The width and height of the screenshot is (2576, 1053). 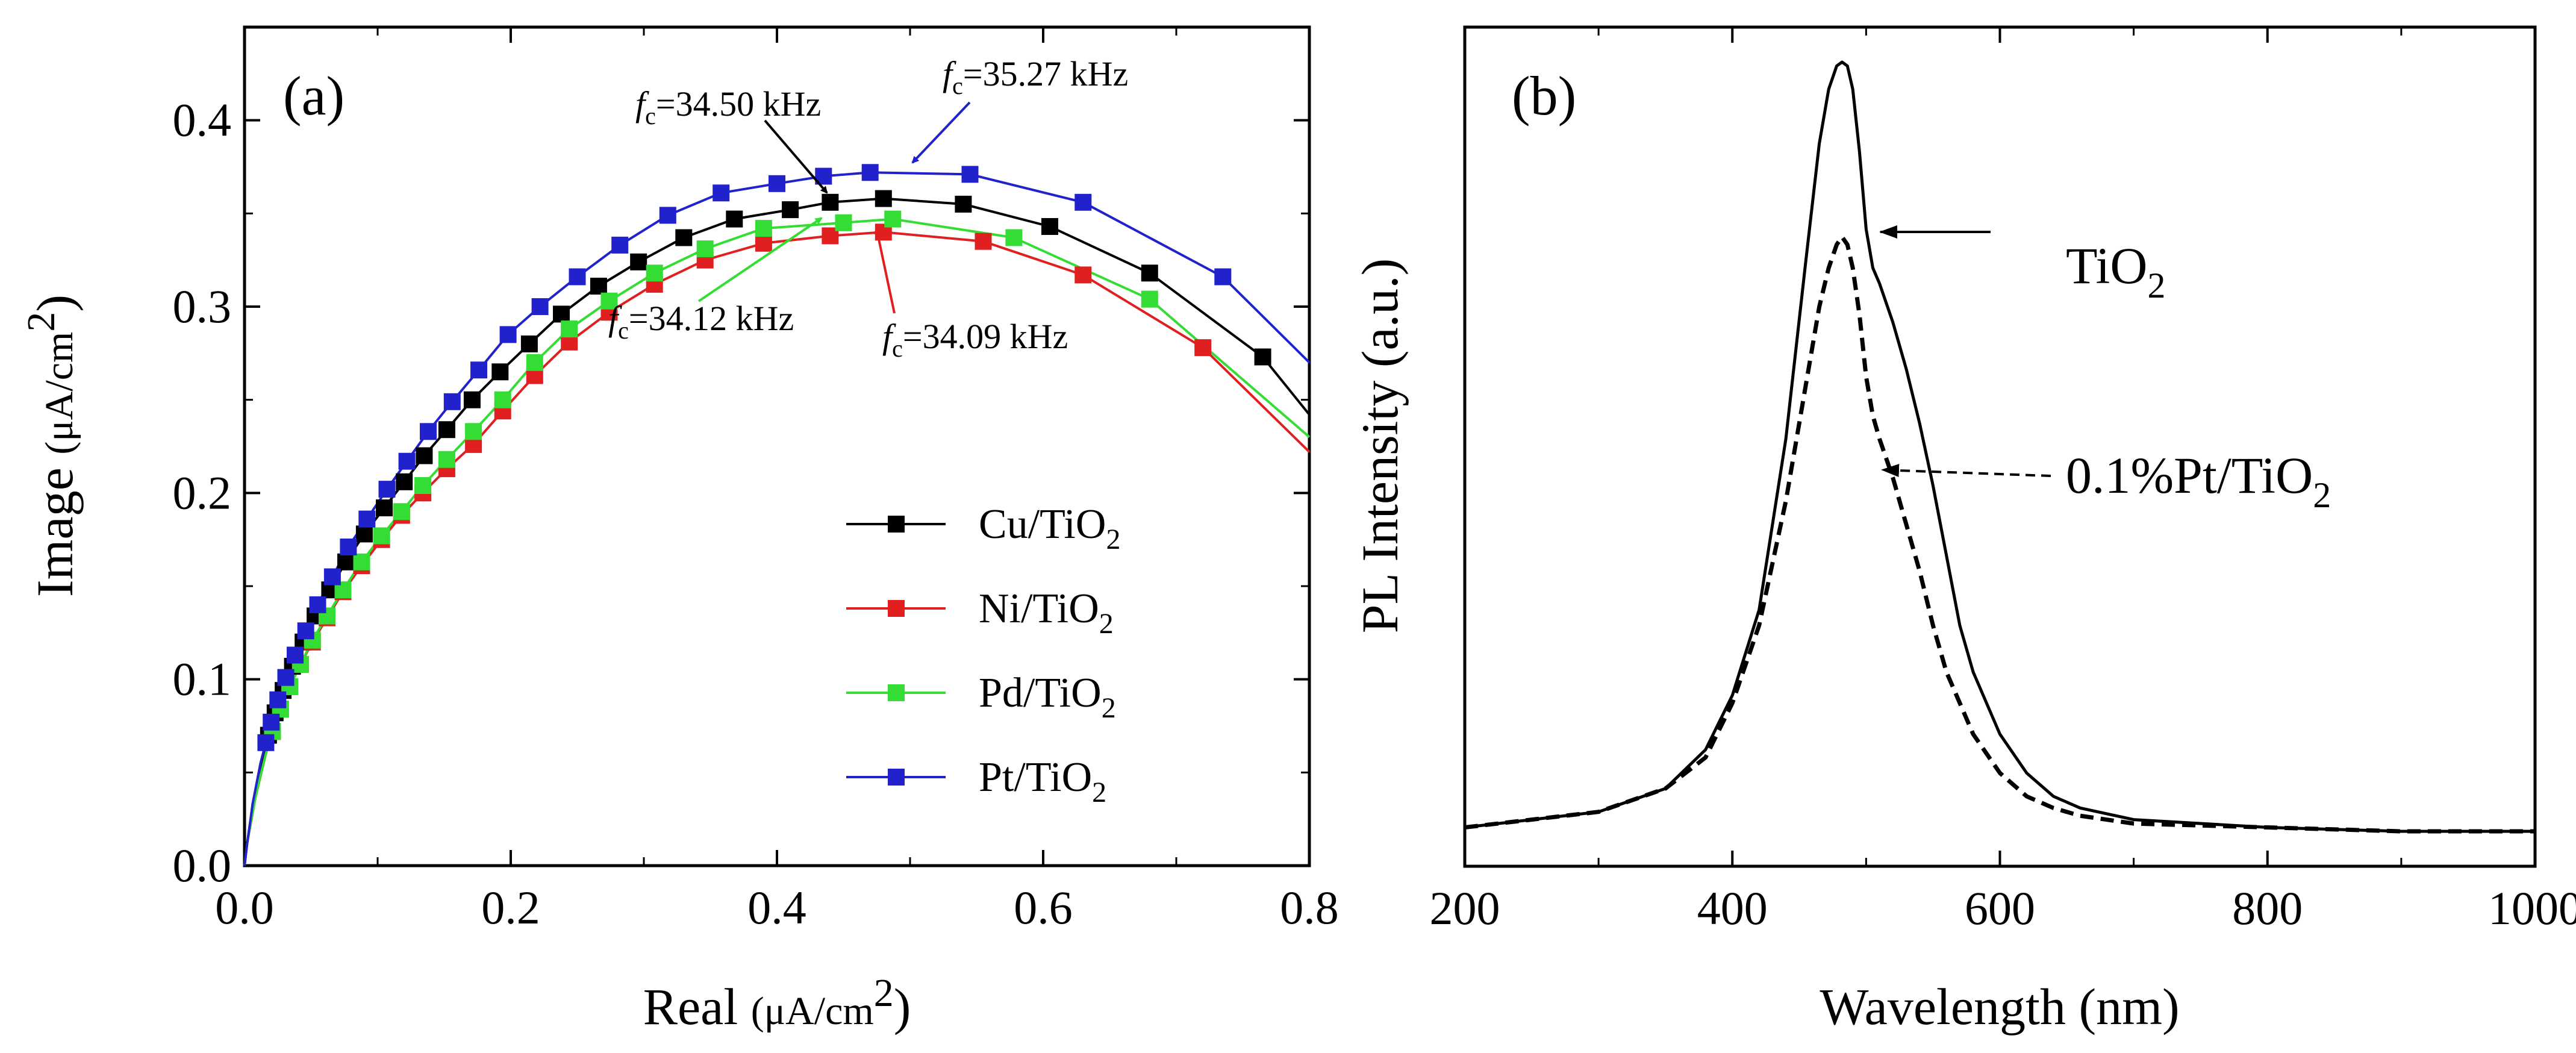 What do you see at coordinates (1309, 907) in the screenshot?
I see `panel-a-xtick-label: 0.8` at bounding box center [1309, 907].